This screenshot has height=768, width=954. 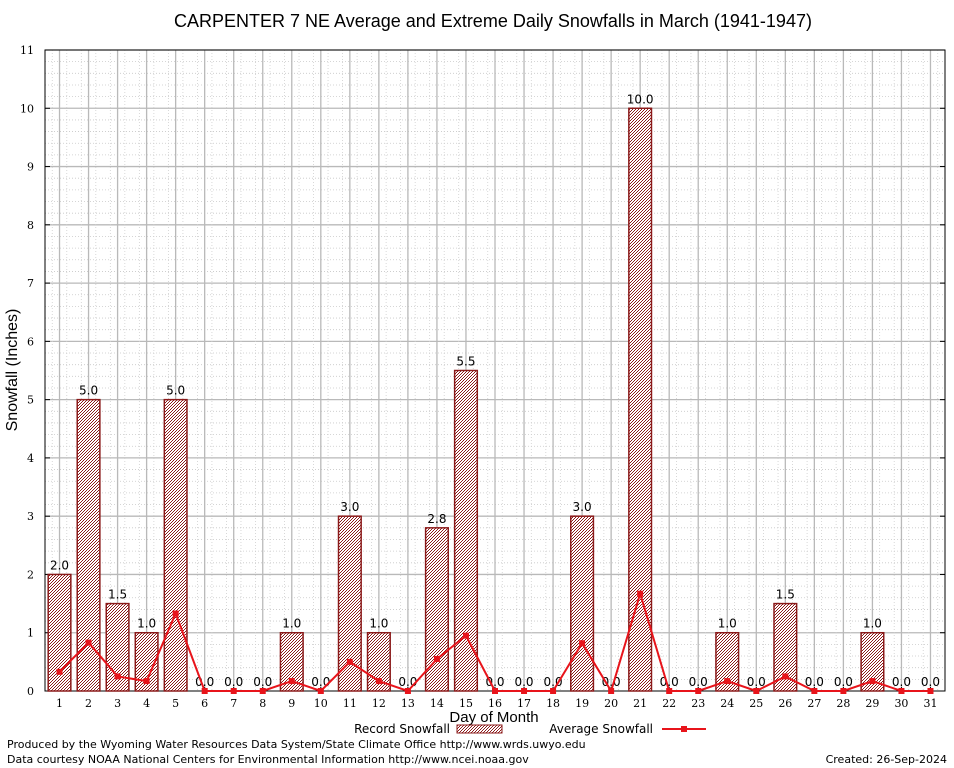 What do you see at coordinates (553, 703) in the screenshot?
I see `x-tick-label: 18` at bounding box center [553, 703].